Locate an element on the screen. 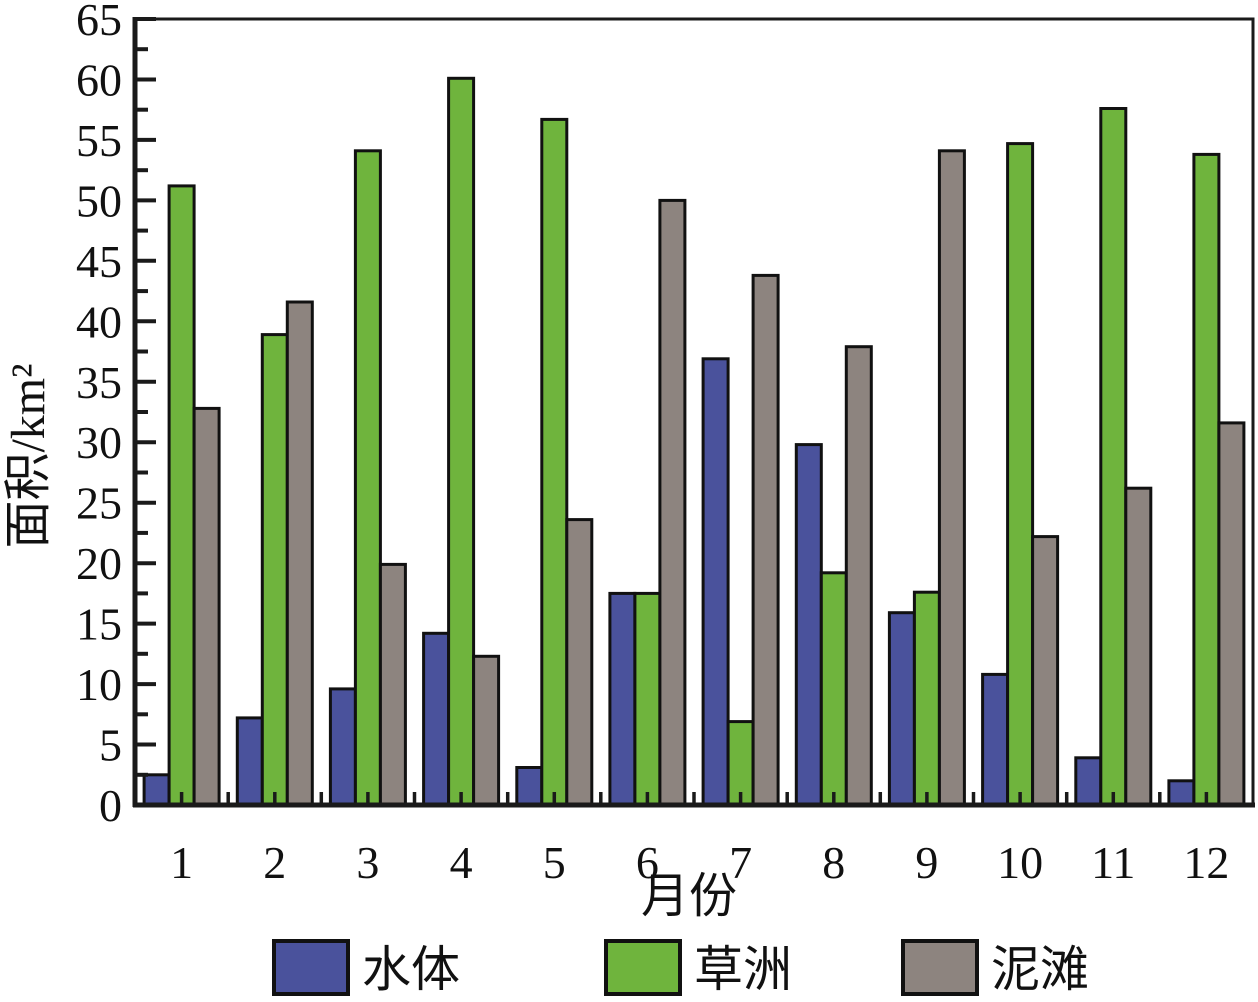  bar-草洲-month-5 is located at coordinates (554, 462).